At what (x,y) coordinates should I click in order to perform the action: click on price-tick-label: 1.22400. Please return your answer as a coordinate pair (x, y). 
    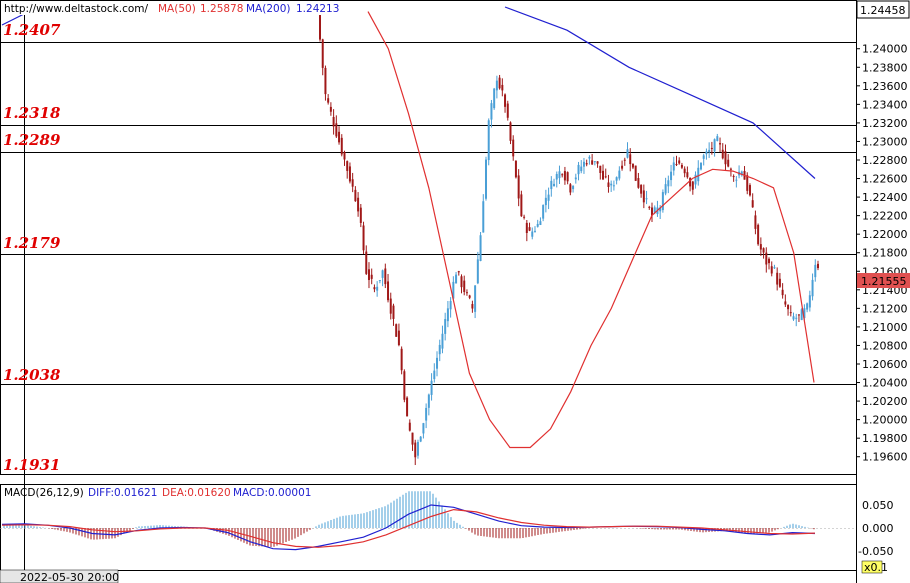
    Looking at the image, I should click on (885, 197).